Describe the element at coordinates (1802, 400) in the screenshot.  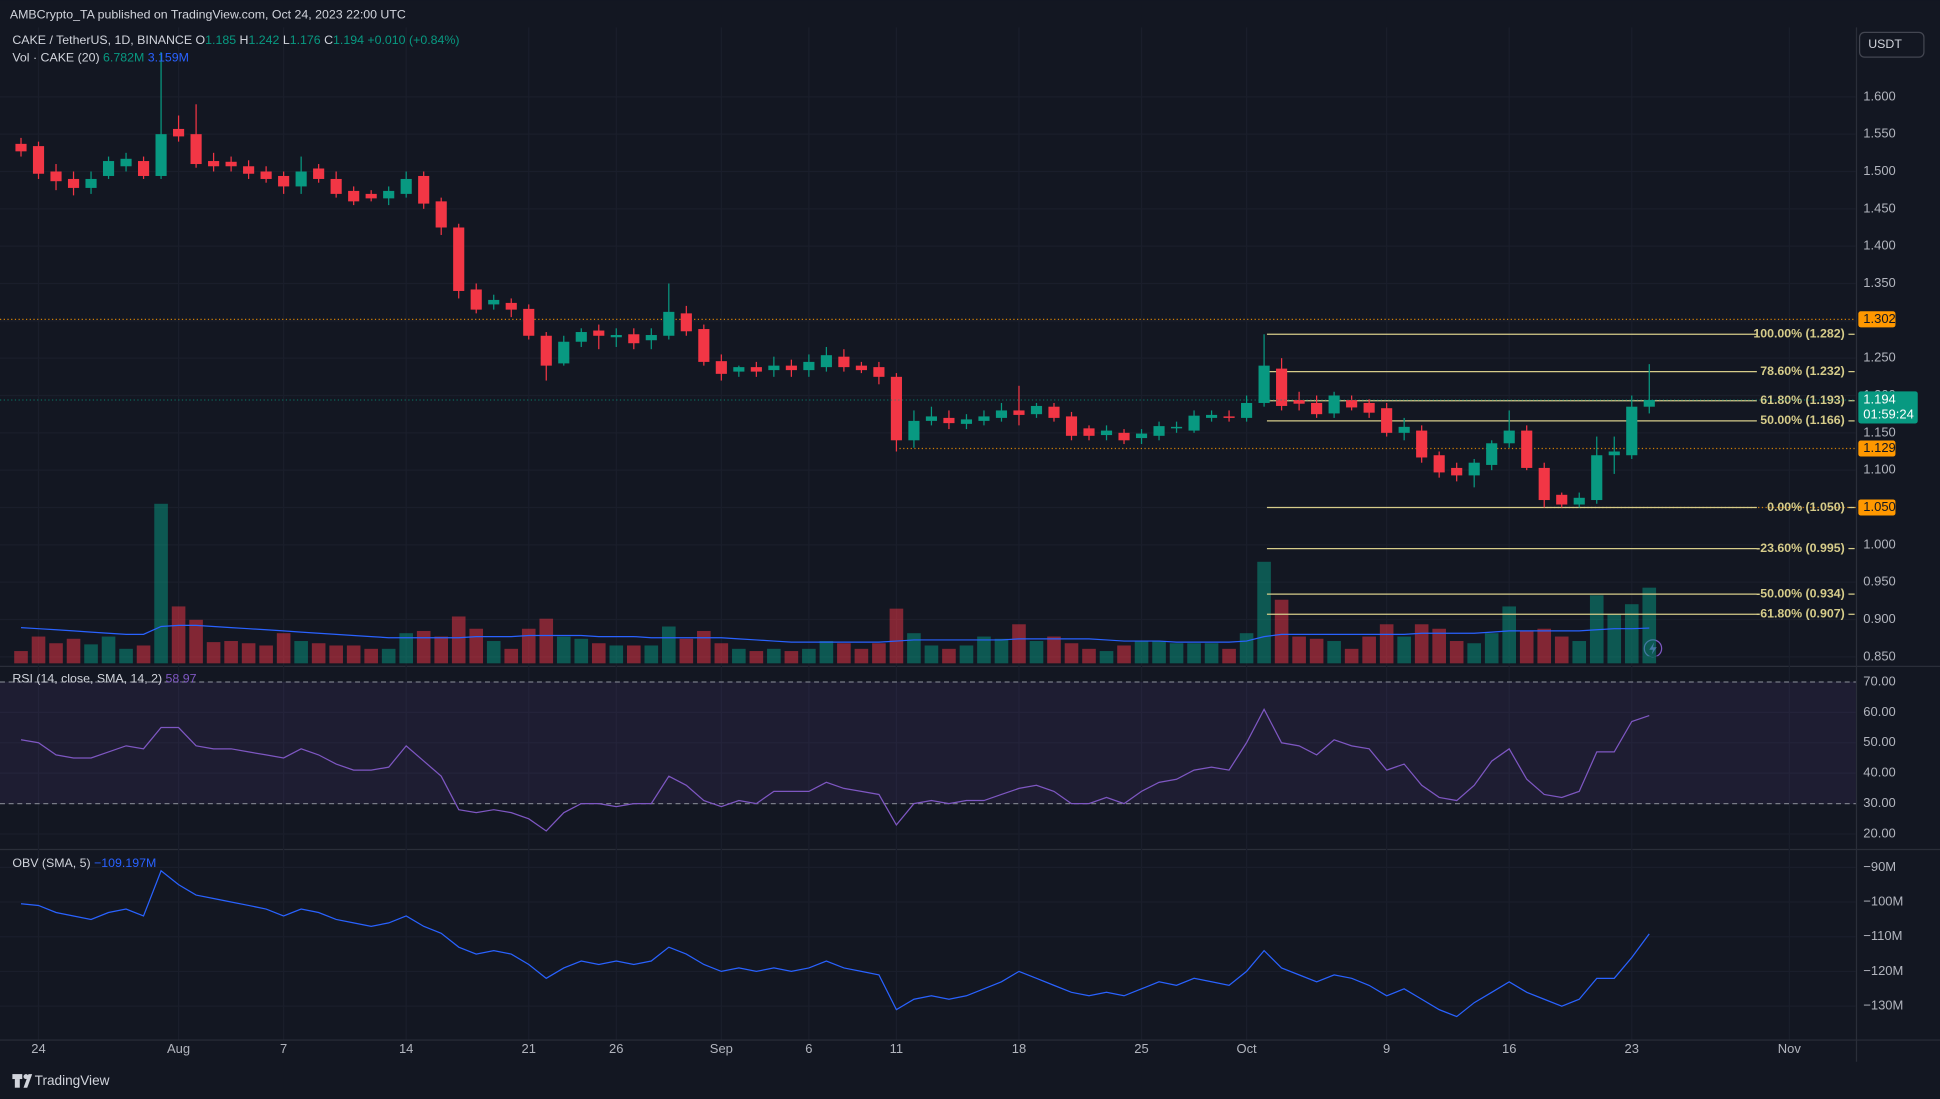
I see `fib-label: 61.80% (1.193)` at that location.